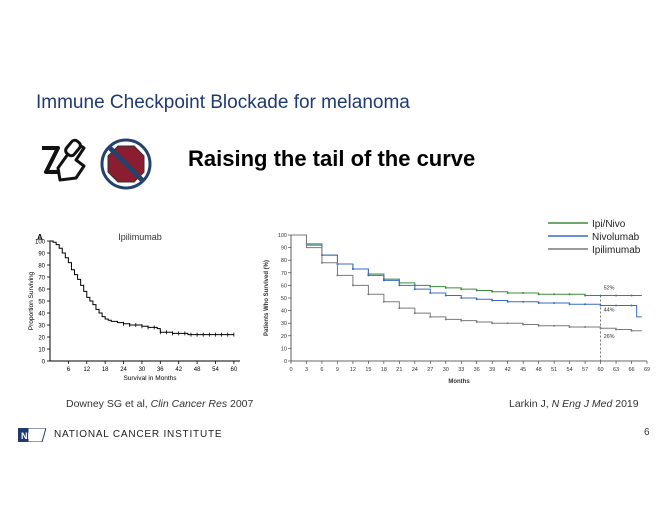 The image size is (668, 516). What do you see at coordinates (609, 311) in the screenshot?
I see `end-label-nivolumab: 44%` at bounding box center [609, 311].